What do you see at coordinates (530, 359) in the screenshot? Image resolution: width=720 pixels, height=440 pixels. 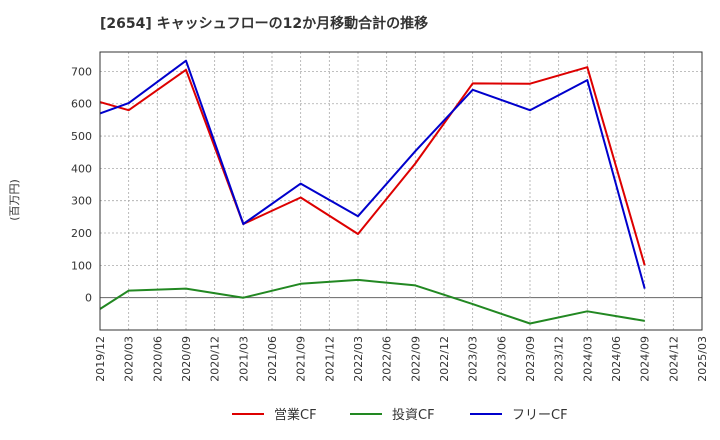 I see `x-tick-2023/09: 2023/09` at bounding box center [530, 359].